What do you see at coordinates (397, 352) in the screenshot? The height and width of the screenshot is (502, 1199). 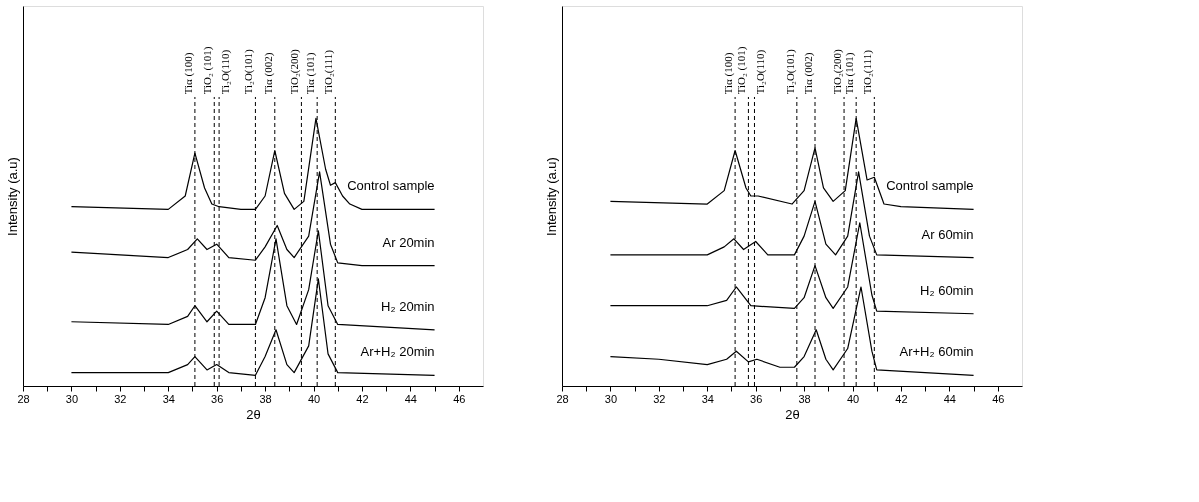 I see `series-label: Ar+H₂ 20min` at bounding box center [397, 352].